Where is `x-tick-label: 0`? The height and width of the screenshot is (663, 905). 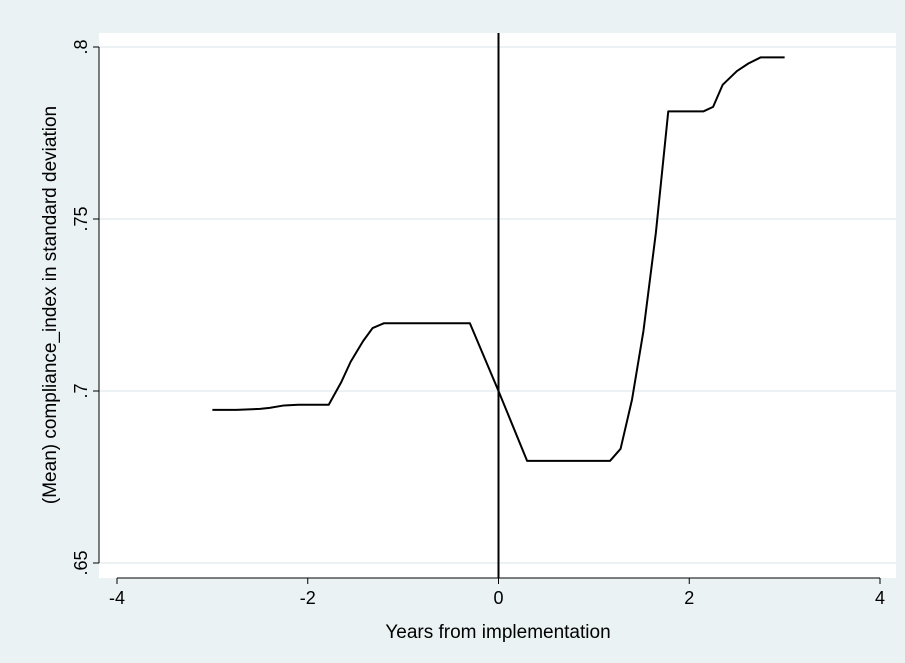
x-tick-label: 0 is located at coordinates (498, 598).